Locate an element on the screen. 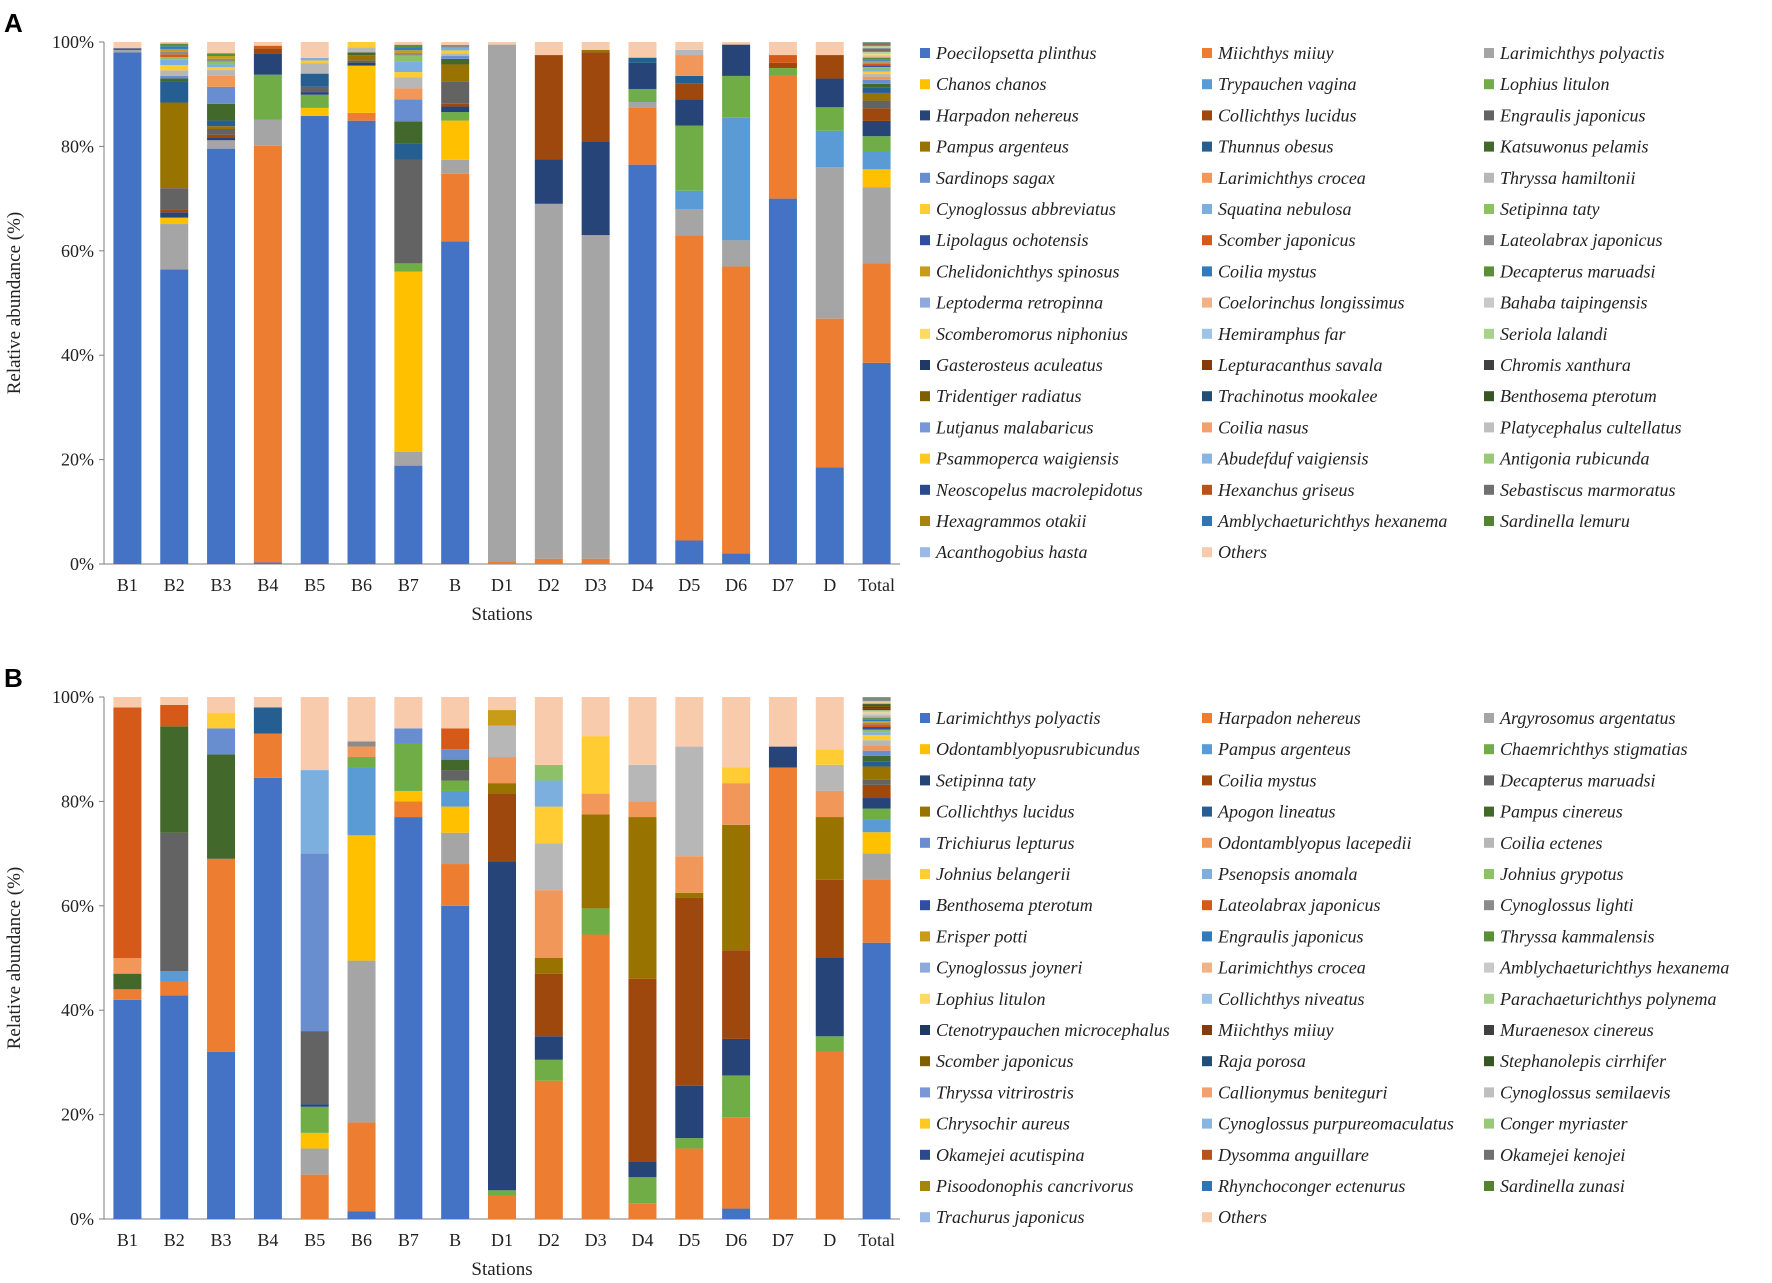 This screenshot has height=1283, width=1772. bar-segment-b2-lateolabrax-japonicus is located at coordinates (174, 715).